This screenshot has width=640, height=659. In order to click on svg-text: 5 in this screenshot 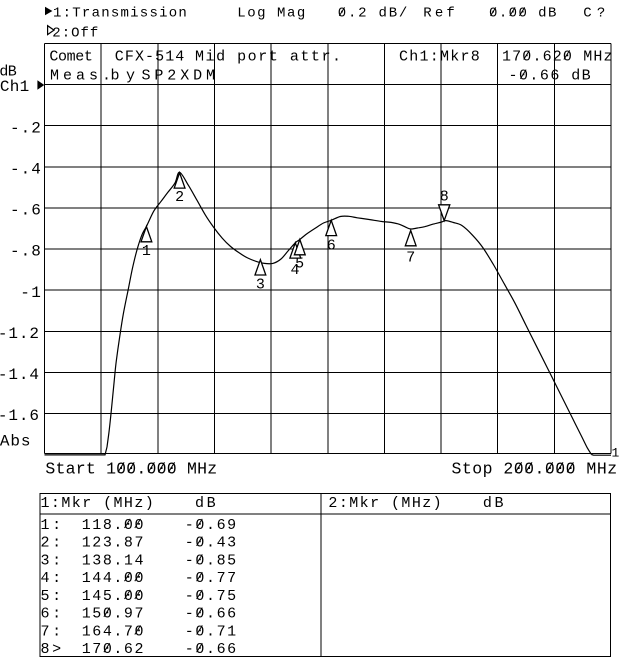, I will do `click(299, 263)`.